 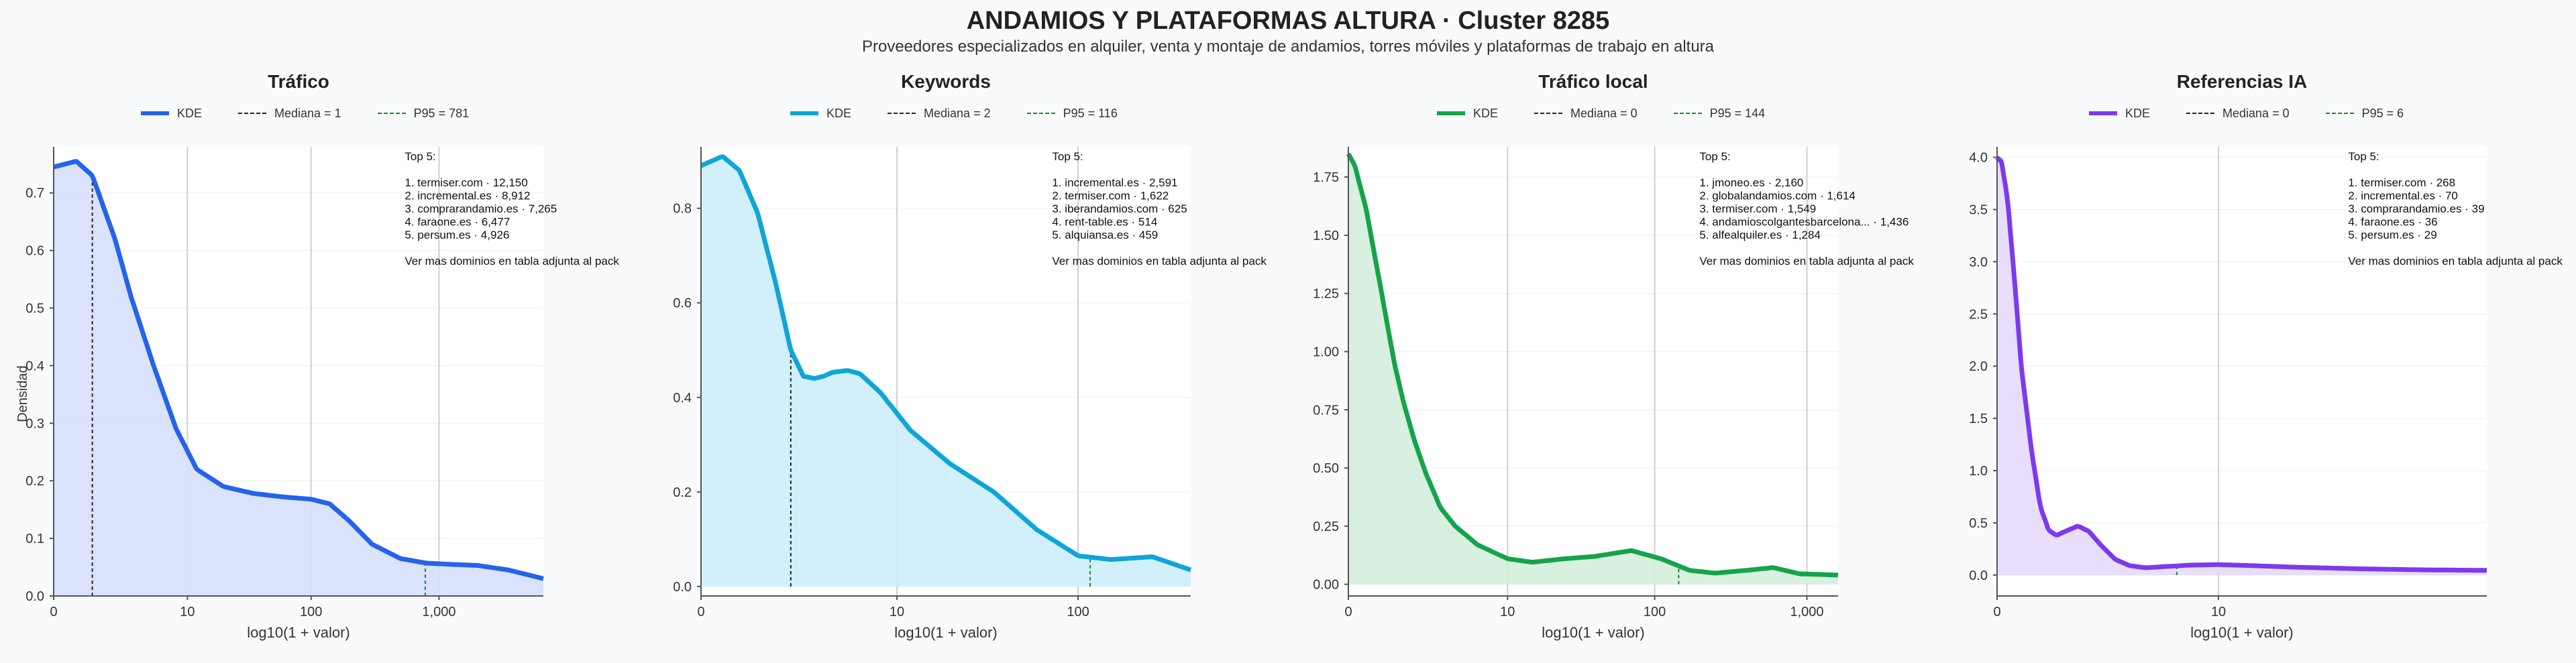 I want to click on panel-title: Tráfico local, so click(x=1593, y=81).